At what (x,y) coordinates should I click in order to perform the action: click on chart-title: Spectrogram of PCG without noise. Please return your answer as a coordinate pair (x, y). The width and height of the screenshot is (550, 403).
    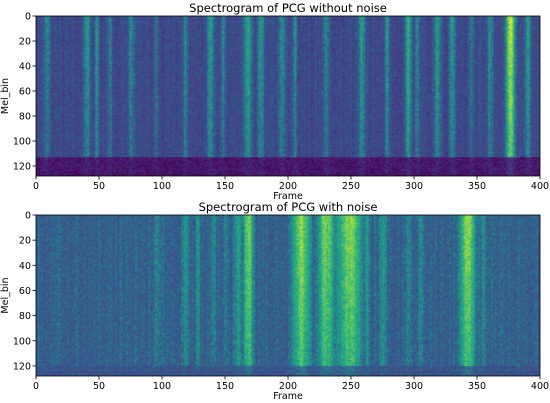
    Looking at the image, I should click on (288, 8).